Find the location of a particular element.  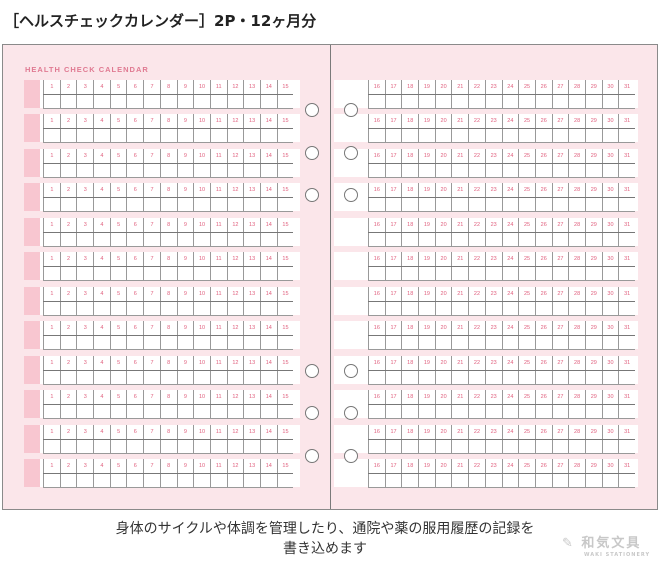

pen-icon: ✎ is located at coordinates (572, 543).